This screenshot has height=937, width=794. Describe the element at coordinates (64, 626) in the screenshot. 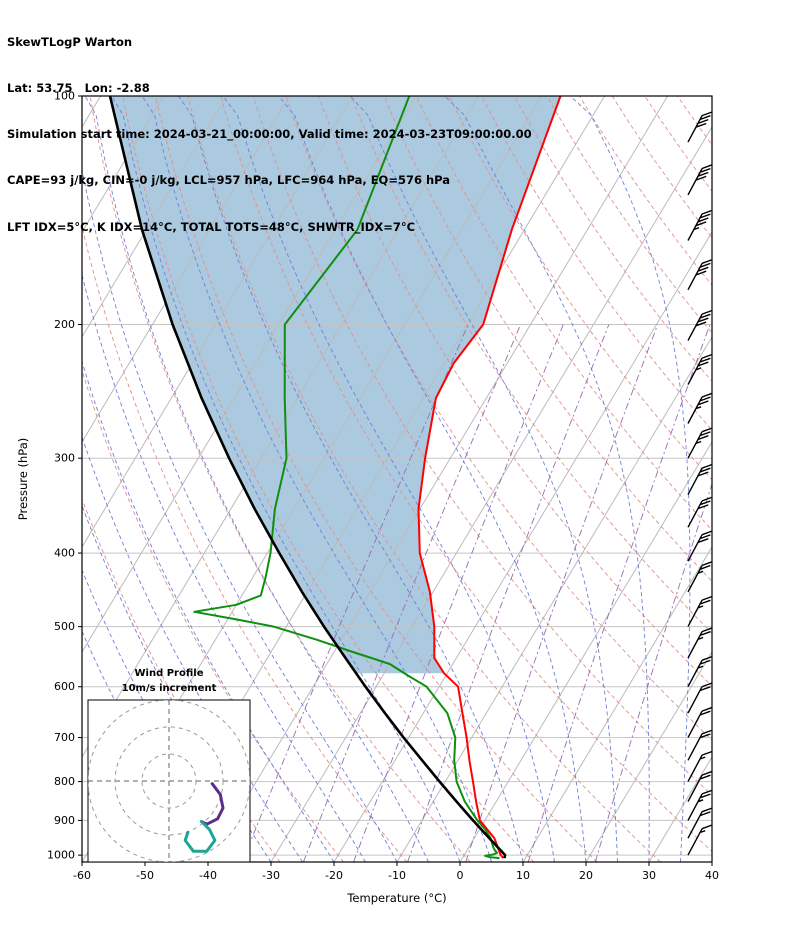

I see `y-tick-label: 500` at that location.